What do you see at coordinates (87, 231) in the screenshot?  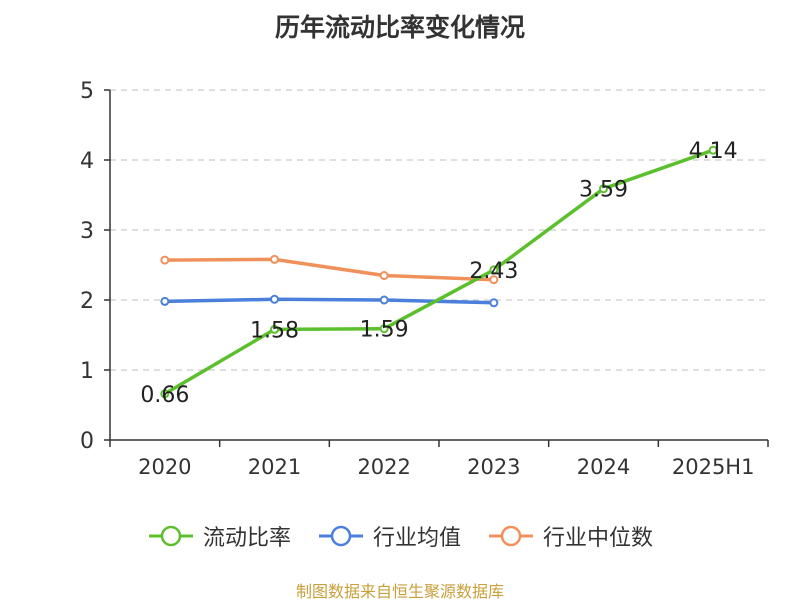 I see `y-tick-label: 3` at bounding box center [87, 231].